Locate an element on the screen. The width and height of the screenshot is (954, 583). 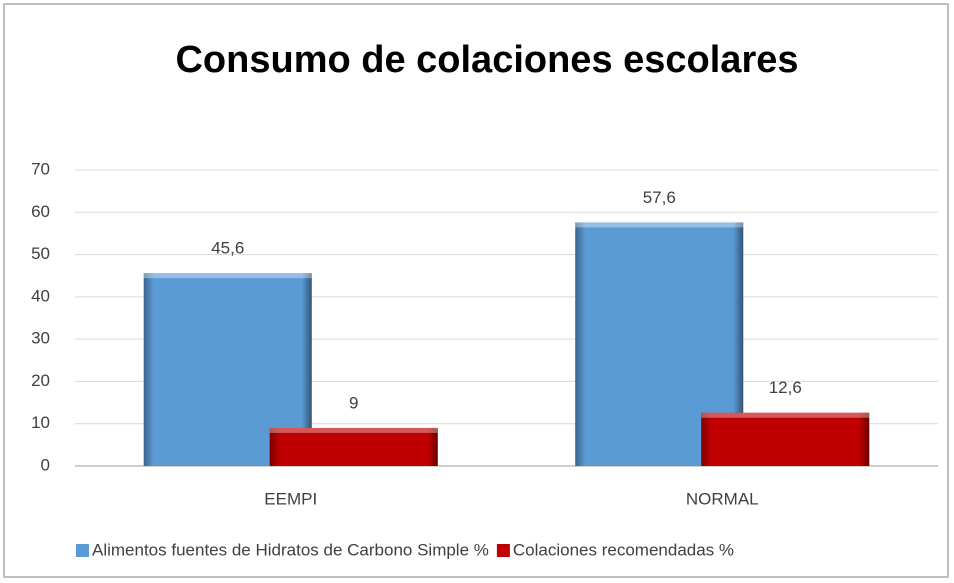
data-label: 45,6 is located at coordinates (227, 248).